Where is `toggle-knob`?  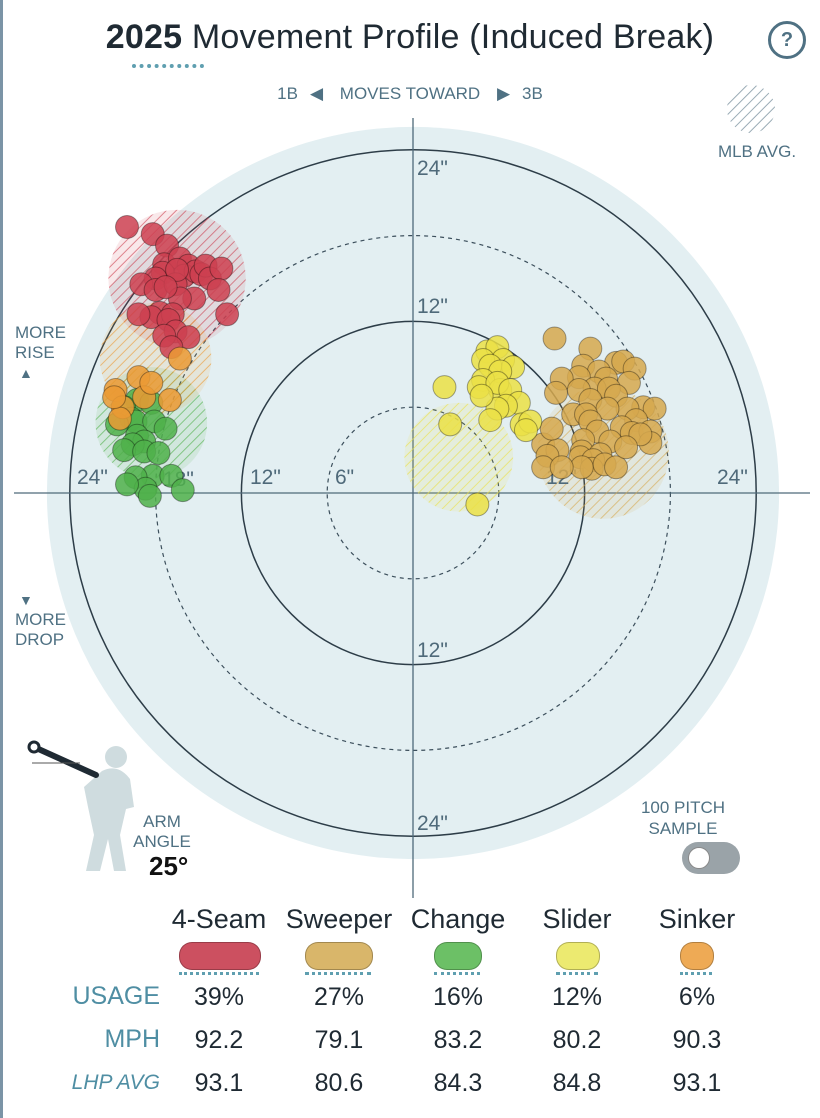
toggle-knob is located at coordinates (699, 858).